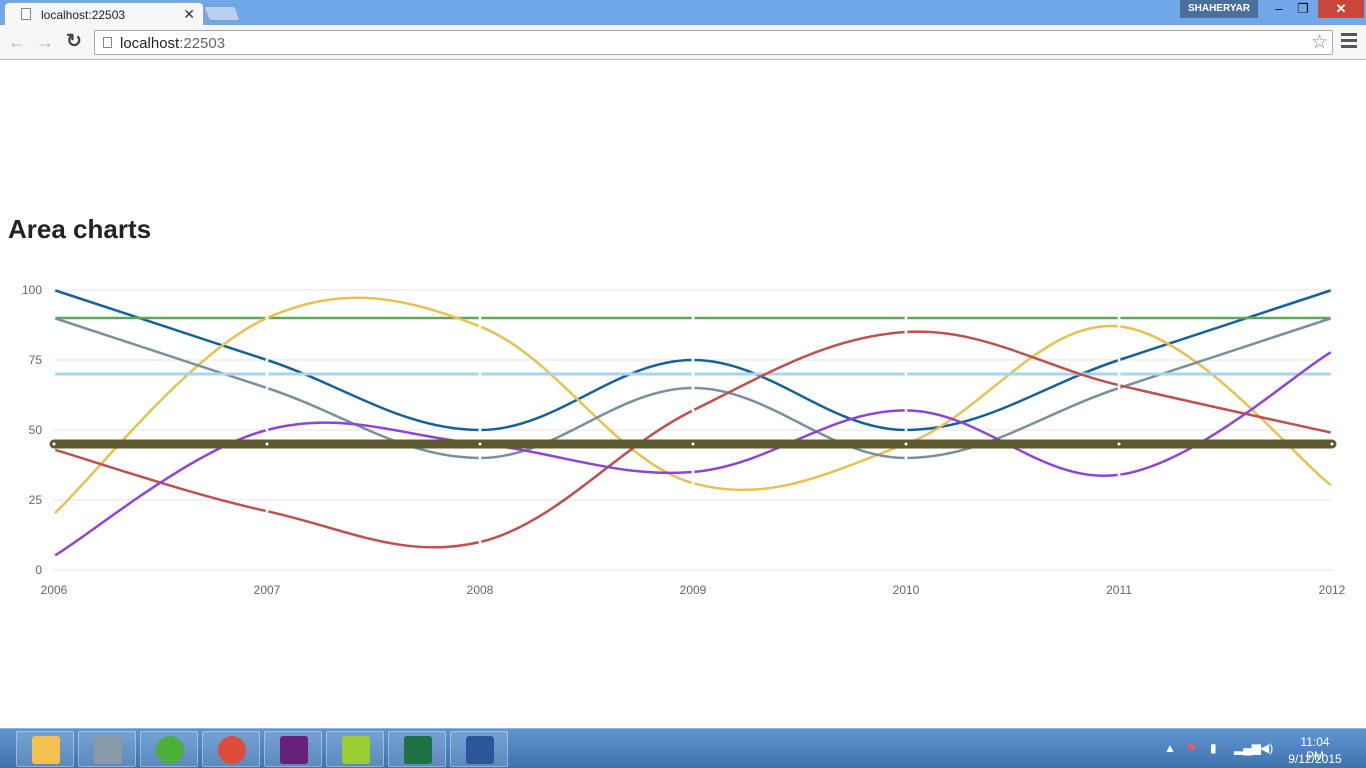 The width and height of the screenshot is (1366, 768). What do you see at coordinates (1319, 42) in the screenshot?
I see `bookmark-star-icon: ☆` at bounding box center [1319, 42].